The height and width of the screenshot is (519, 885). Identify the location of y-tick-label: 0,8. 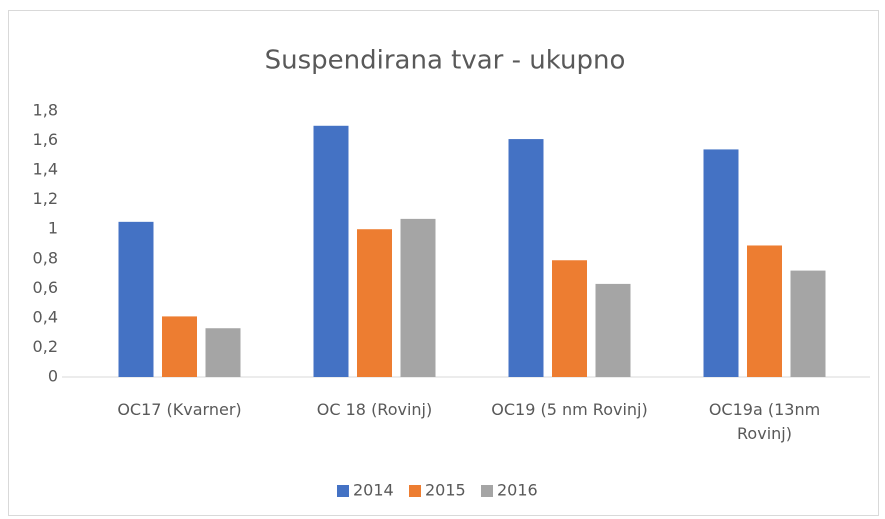
(45, 257).